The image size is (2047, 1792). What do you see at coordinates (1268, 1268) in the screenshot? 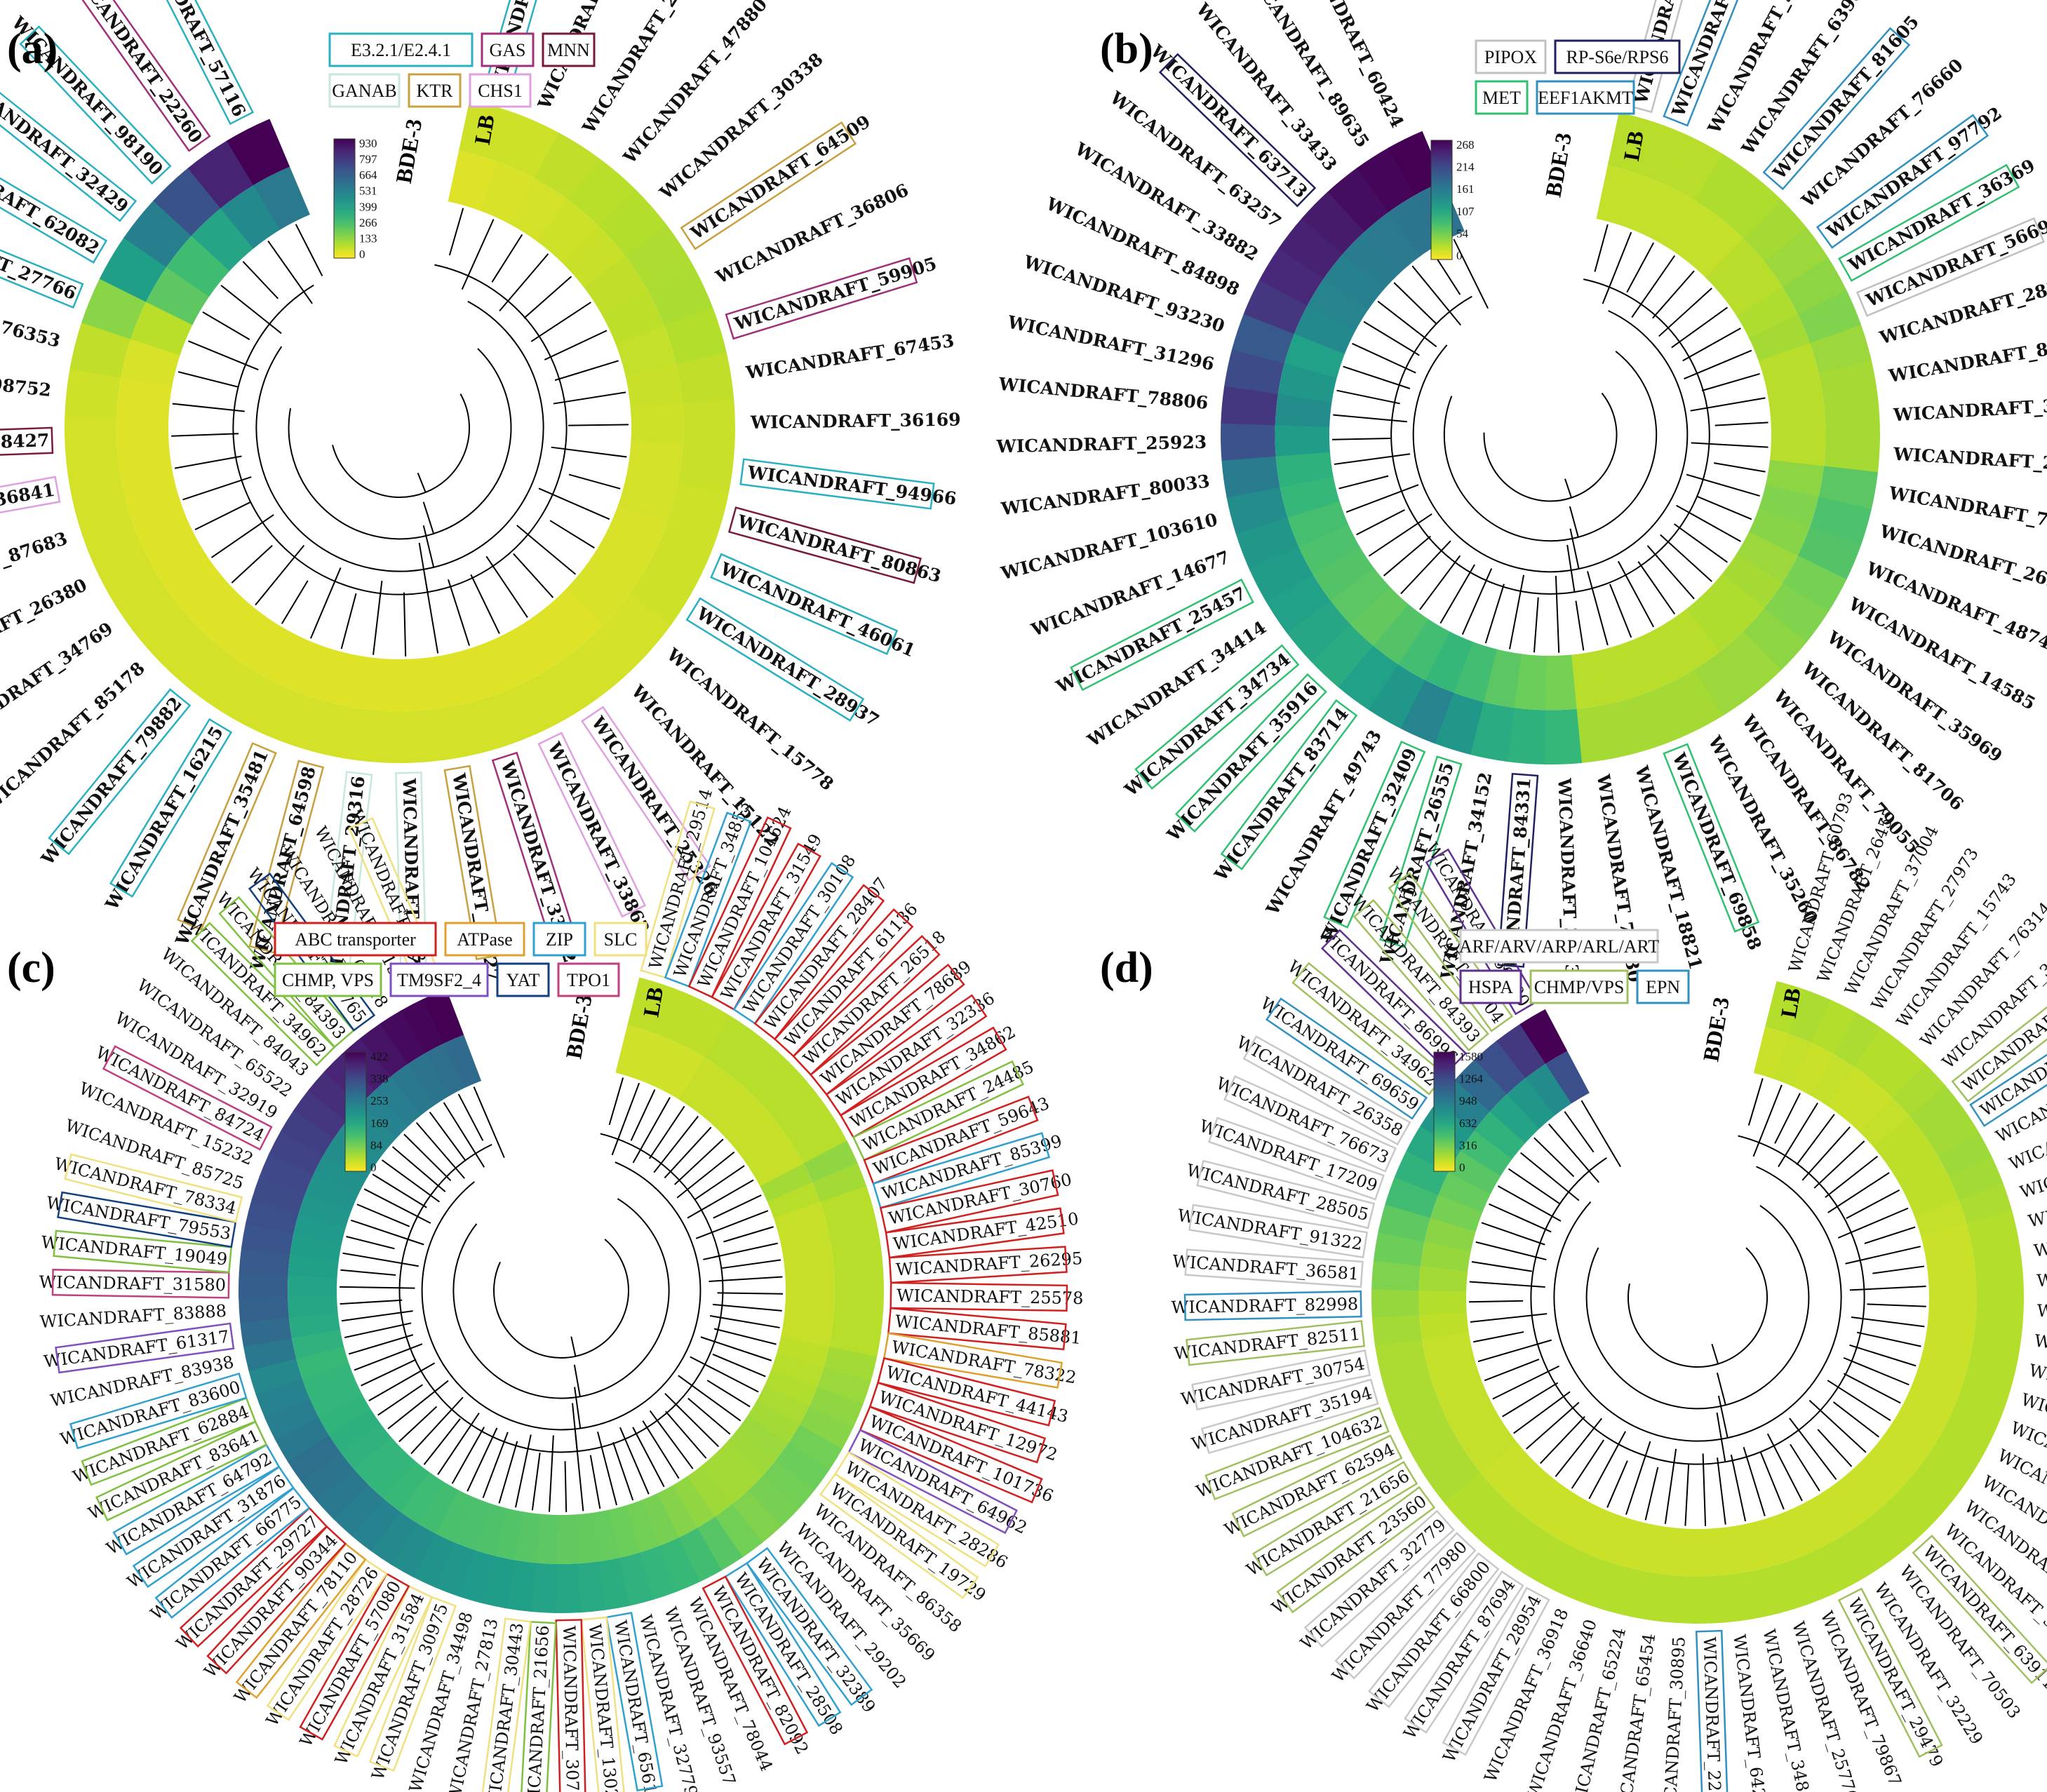
I see `gene-label-group: WICANDRAFT_36581` at bounding box center [1268, 1268].